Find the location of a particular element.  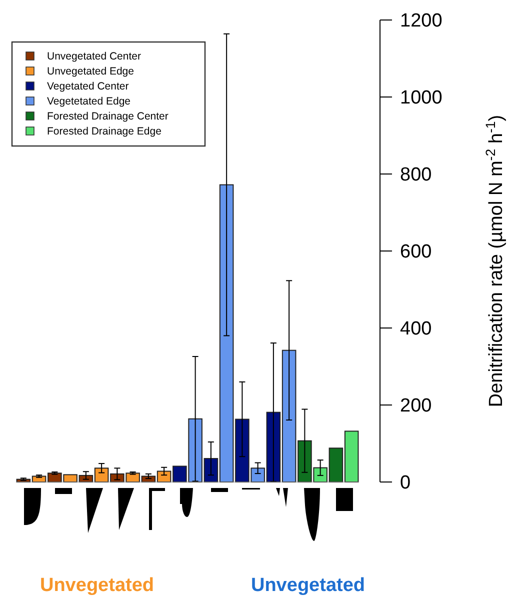

y-tick-label: 1000 is located at coordinates (421, 98).